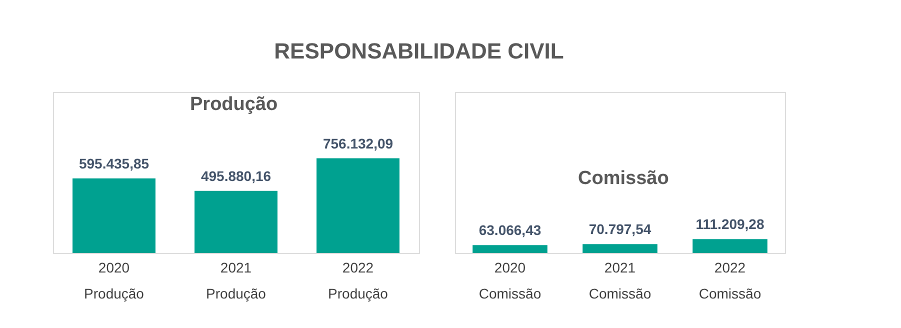  I want to click on data-label: 495.880,16, so click(236, 176).